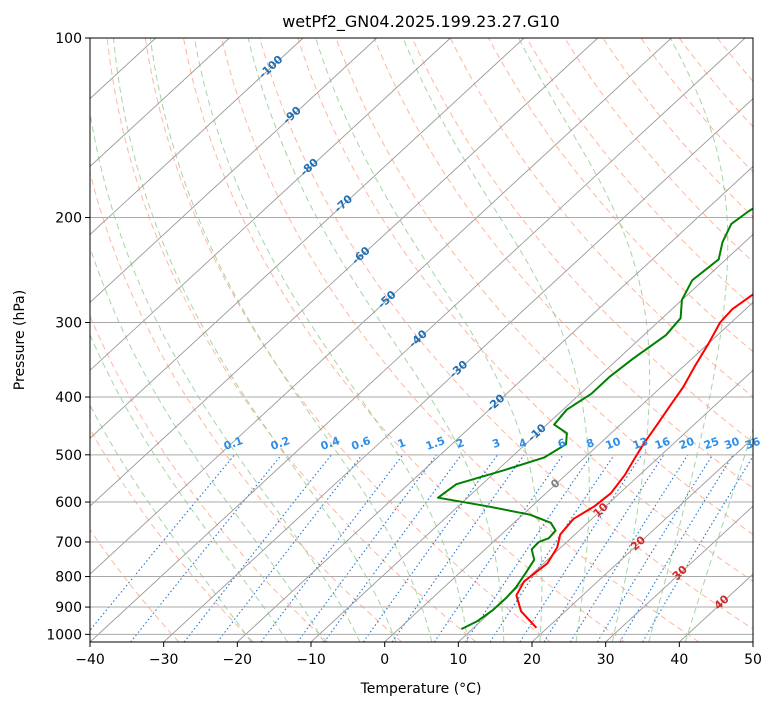 Image resolution: width=775 pixels, height=708 pixels. What do you see at coordinates (591, 443) in the screenshot?
I see `mixing-ratio-label: 8` at bounding box center [591, 443].